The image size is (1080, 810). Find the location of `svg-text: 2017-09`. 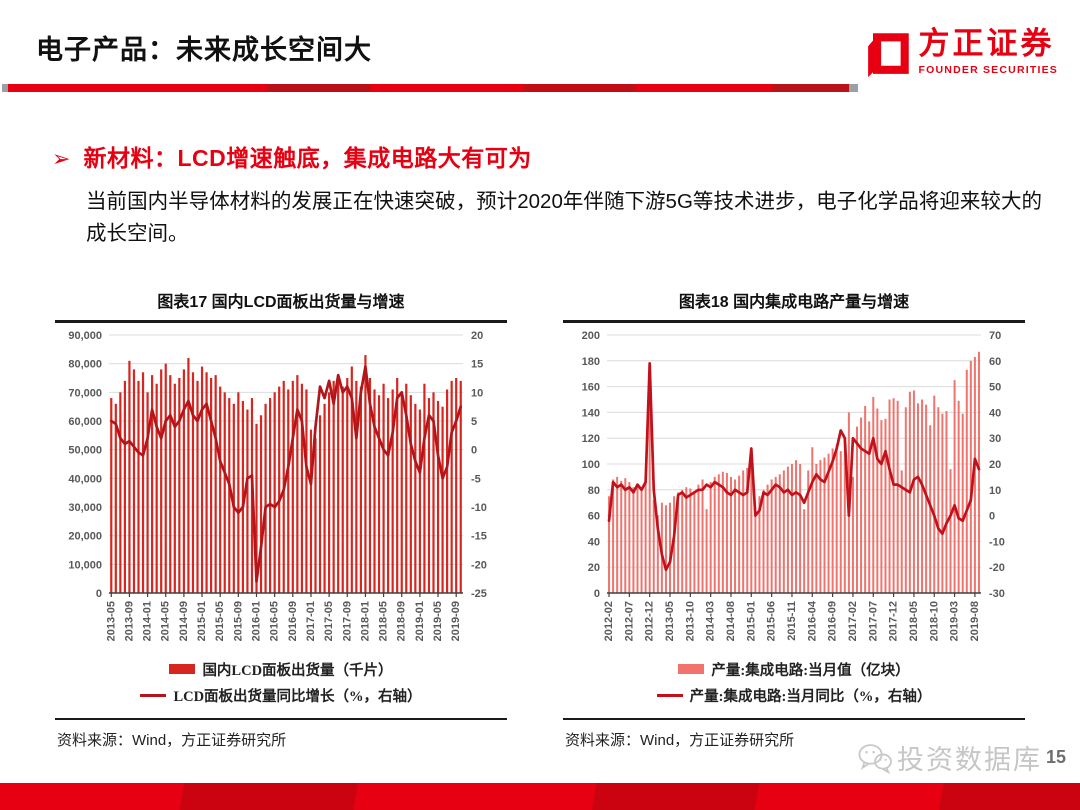

svg-text: 2017-09 is located at coordinates (347, 621).